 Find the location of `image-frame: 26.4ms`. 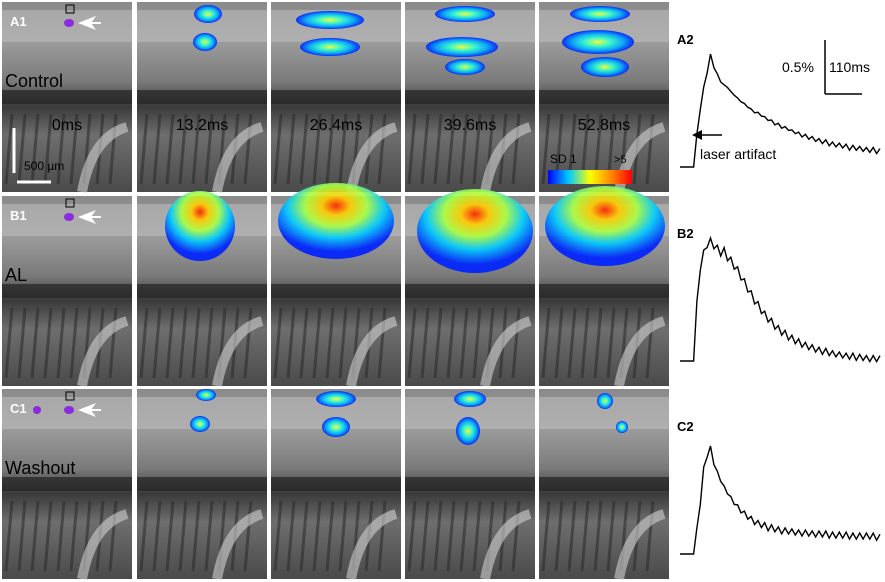

image-frame: 26.4ms is located at coordinates (336, 97).